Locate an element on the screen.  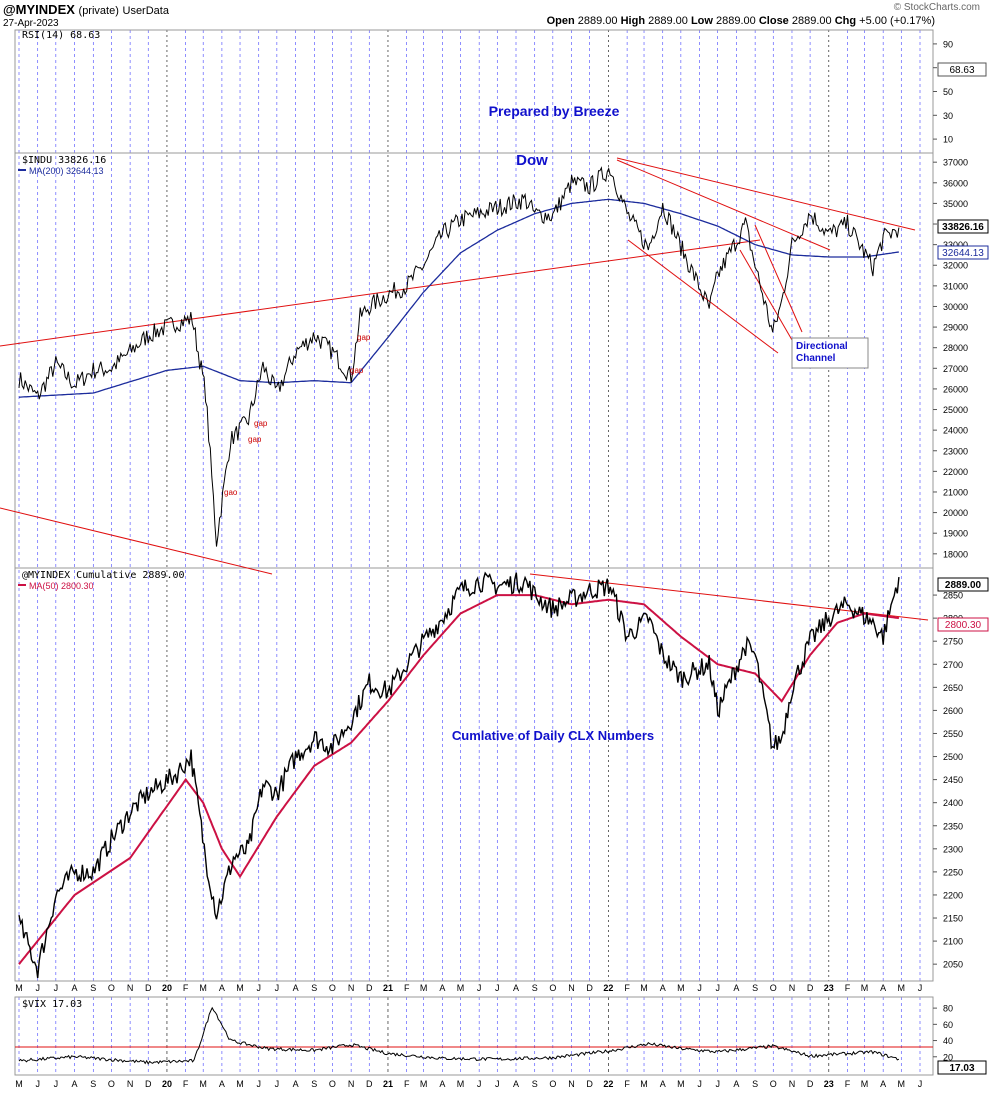
open-value: 2889.00 is located at coordinates (597, 21).